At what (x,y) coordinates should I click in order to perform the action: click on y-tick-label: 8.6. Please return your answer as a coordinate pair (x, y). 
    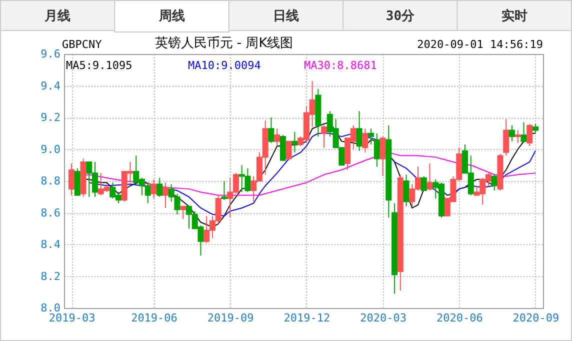
    Looking at the image, I should click on (50, 213).